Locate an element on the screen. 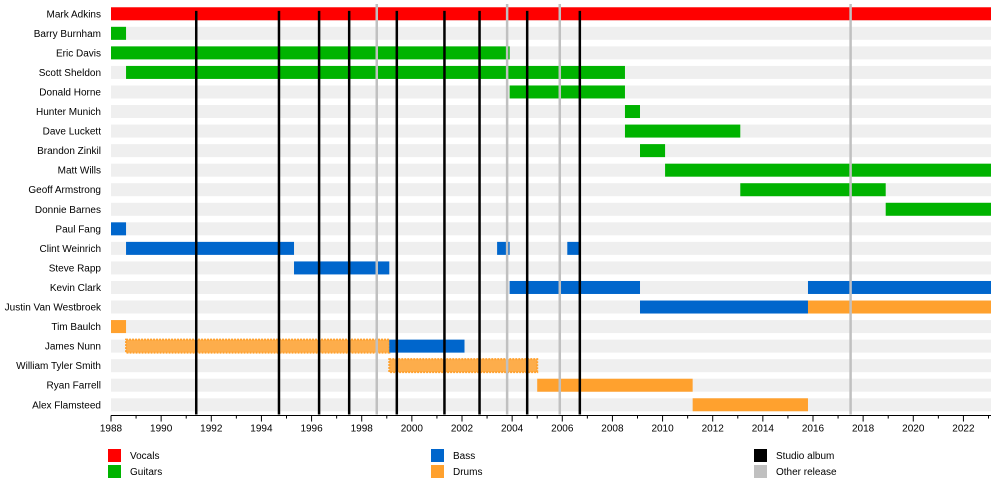 This screenshot has height=495, width=1000. x-tick-label: 2002 is located at coordinates (462, 429).